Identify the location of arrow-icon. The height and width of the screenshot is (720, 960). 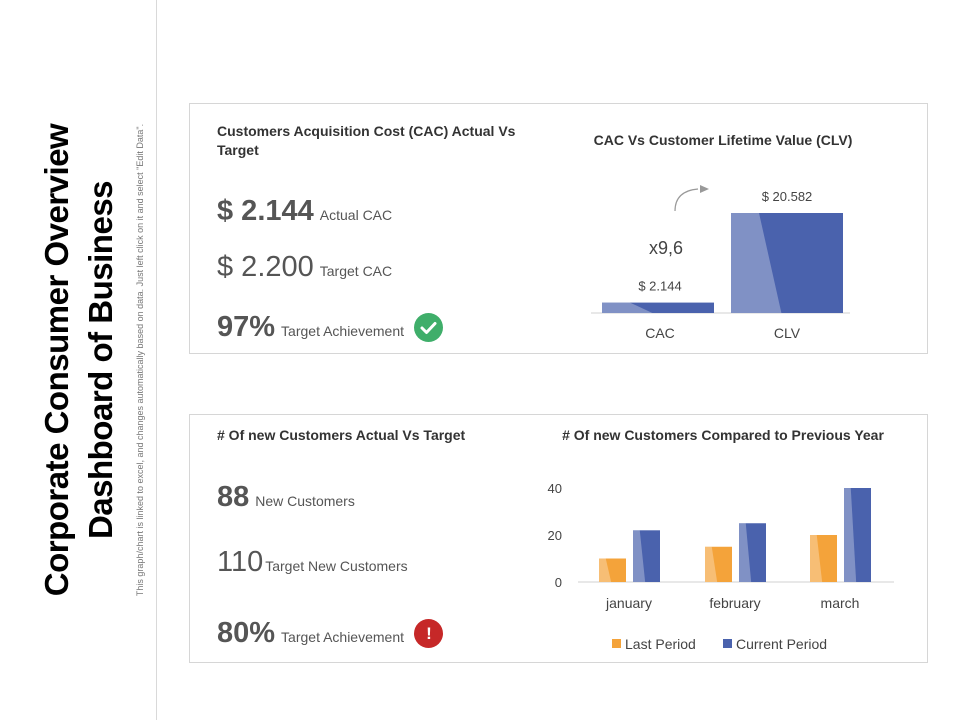
(686, 200).